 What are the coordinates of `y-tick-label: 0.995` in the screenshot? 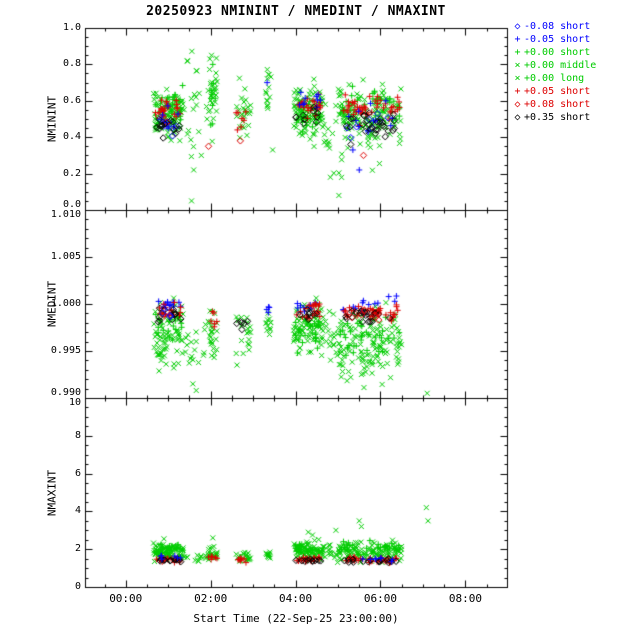 It's located at (65, 350).